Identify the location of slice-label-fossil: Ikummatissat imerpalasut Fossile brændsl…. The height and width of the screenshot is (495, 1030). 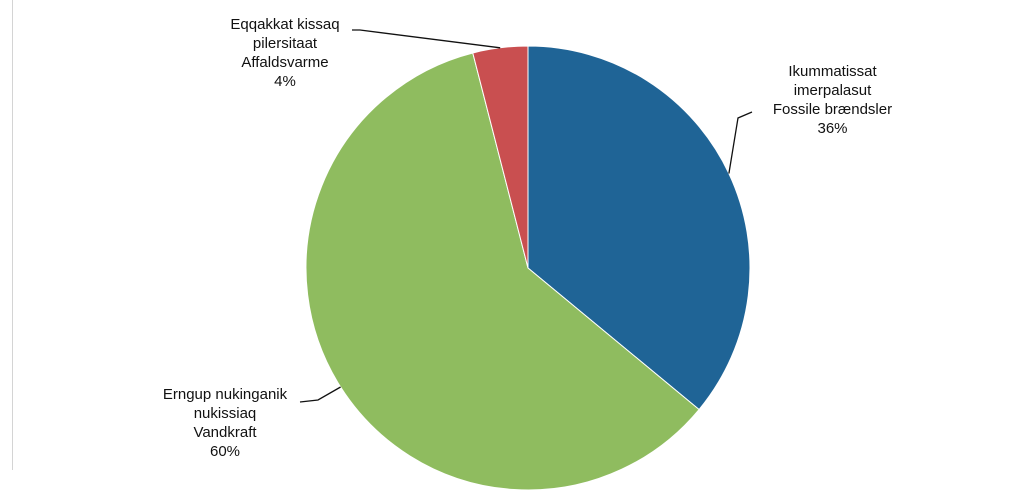
(832, 100).